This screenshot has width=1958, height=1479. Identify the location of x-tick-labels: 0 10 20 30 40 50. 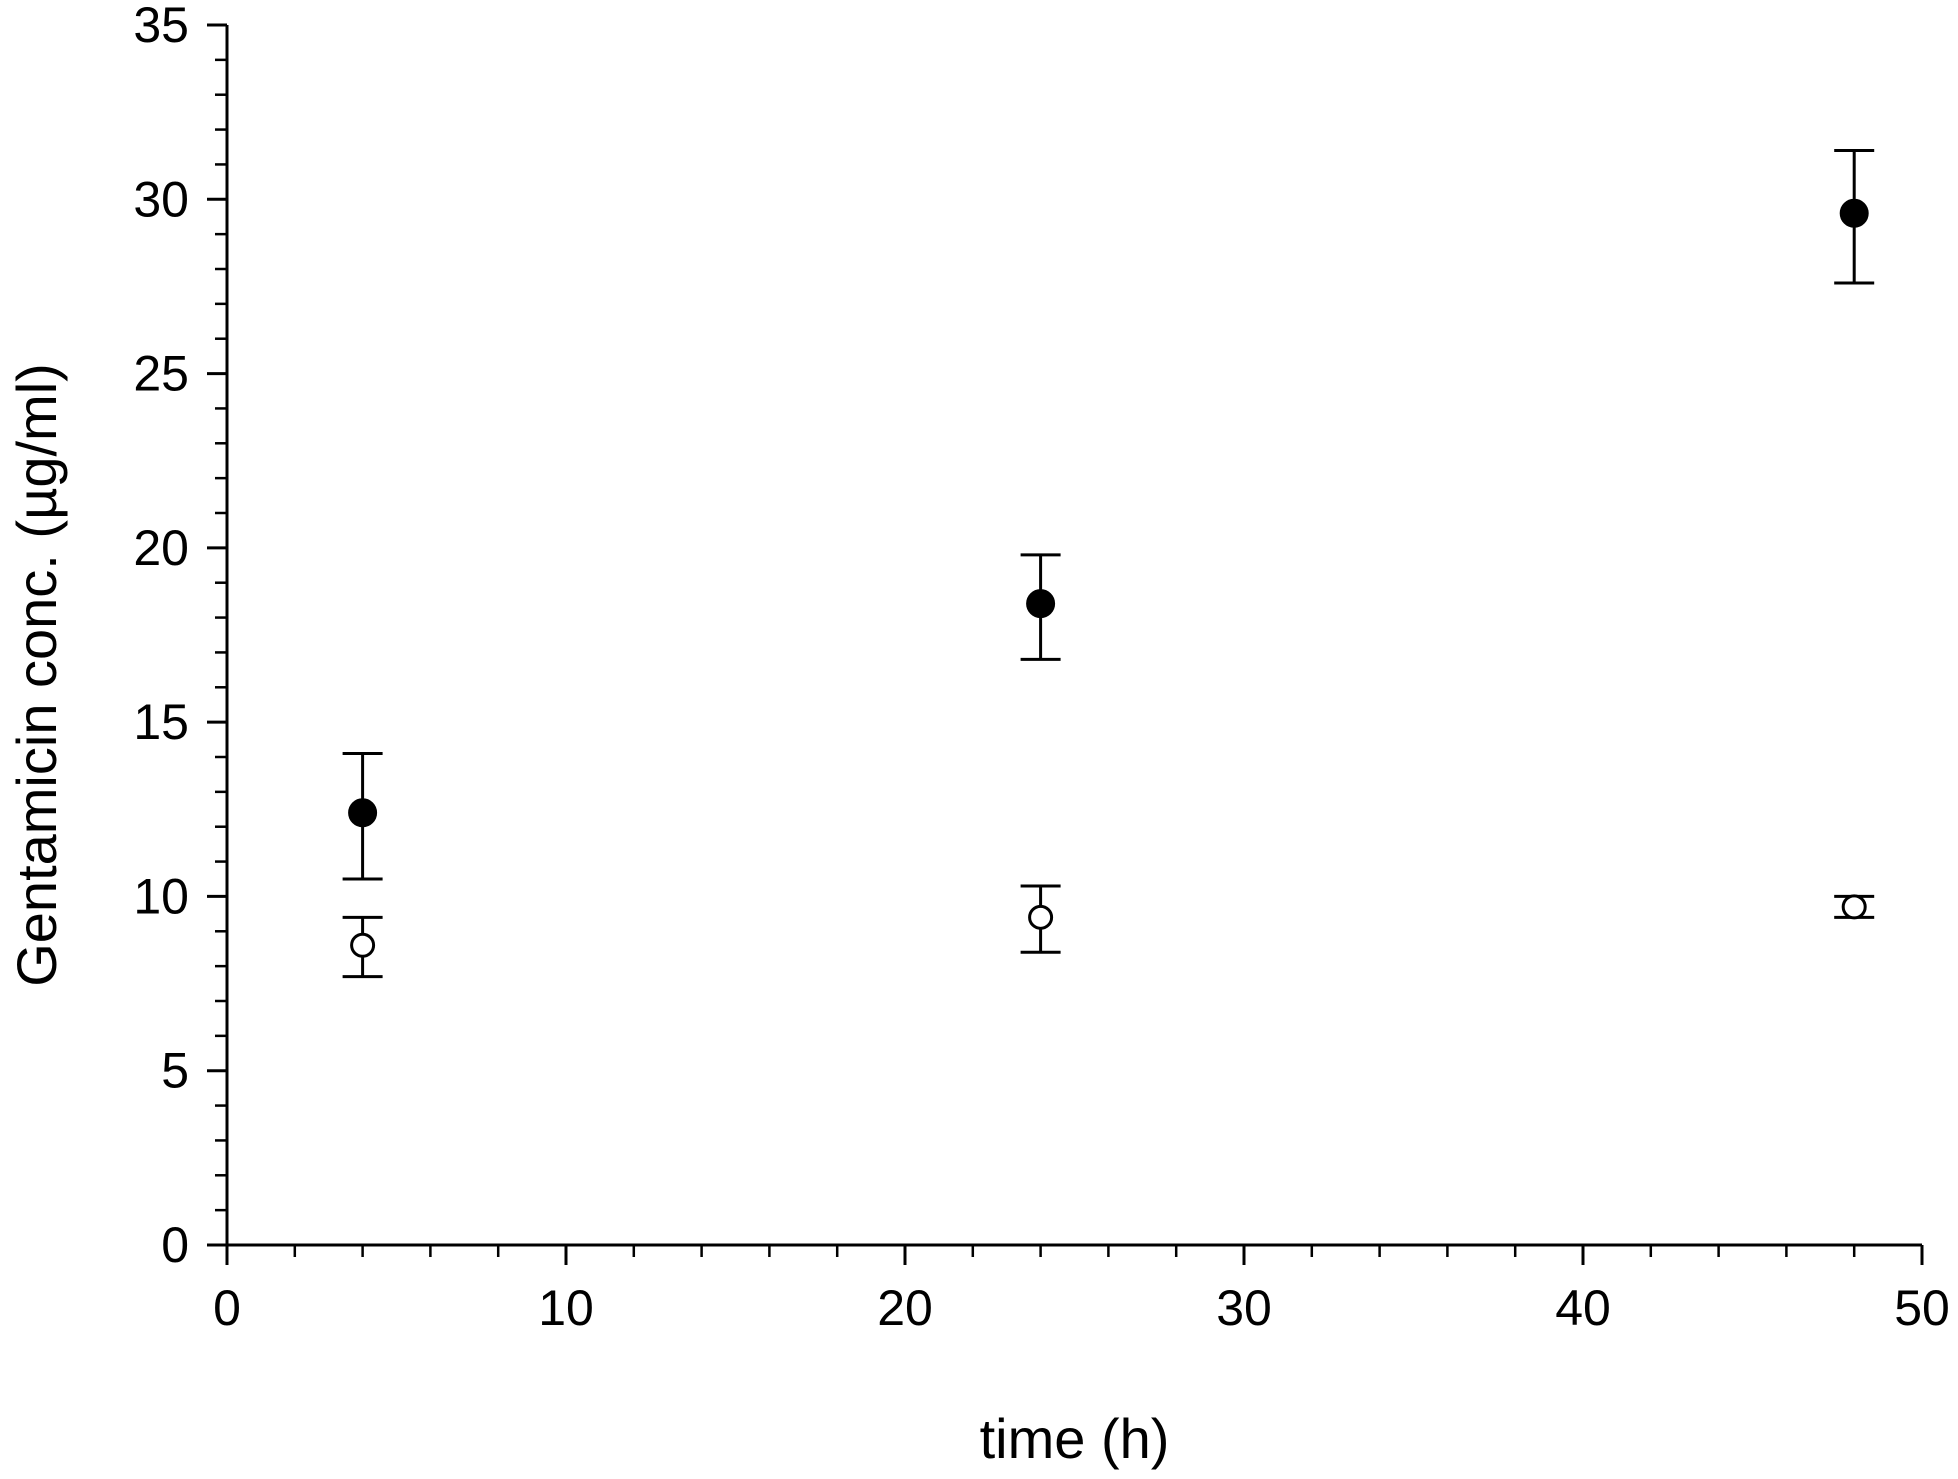
(1081, 1308).